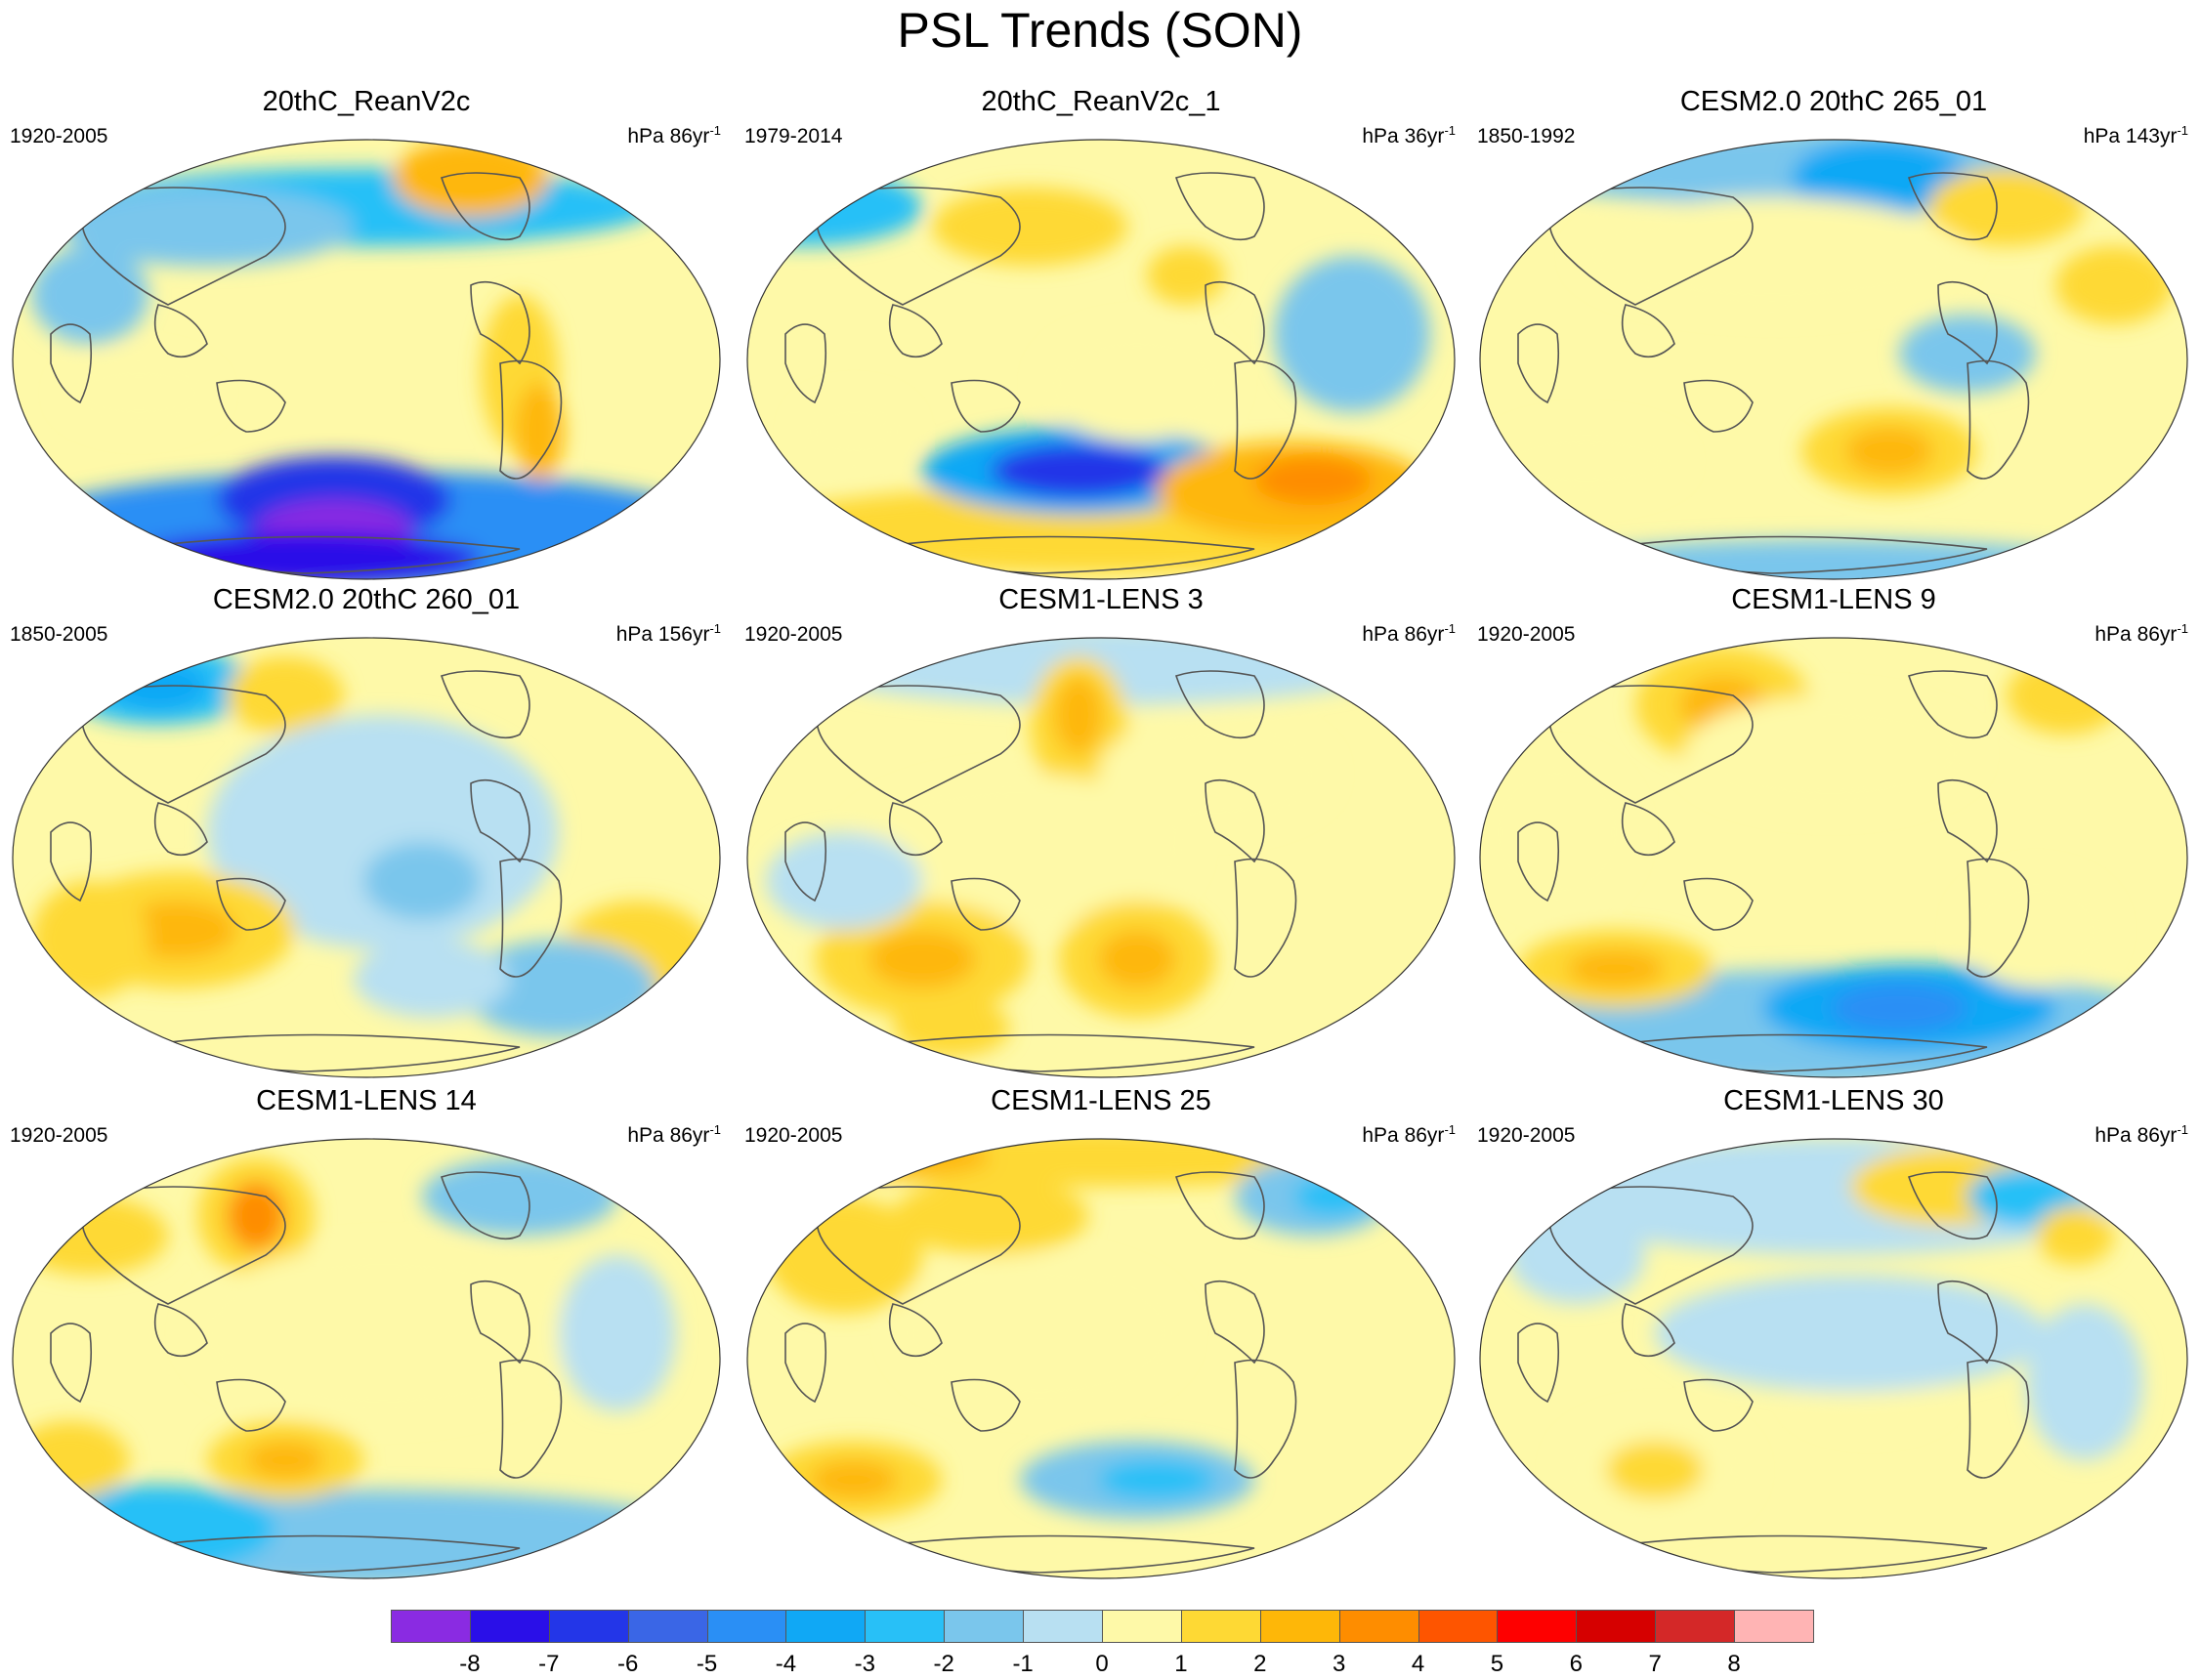 This screenshot has width=2200, height=1680. I want to click on map-panel: CESM1-LENS 9 1920-2005 hPa 86yr-1, so click(1834, 836).